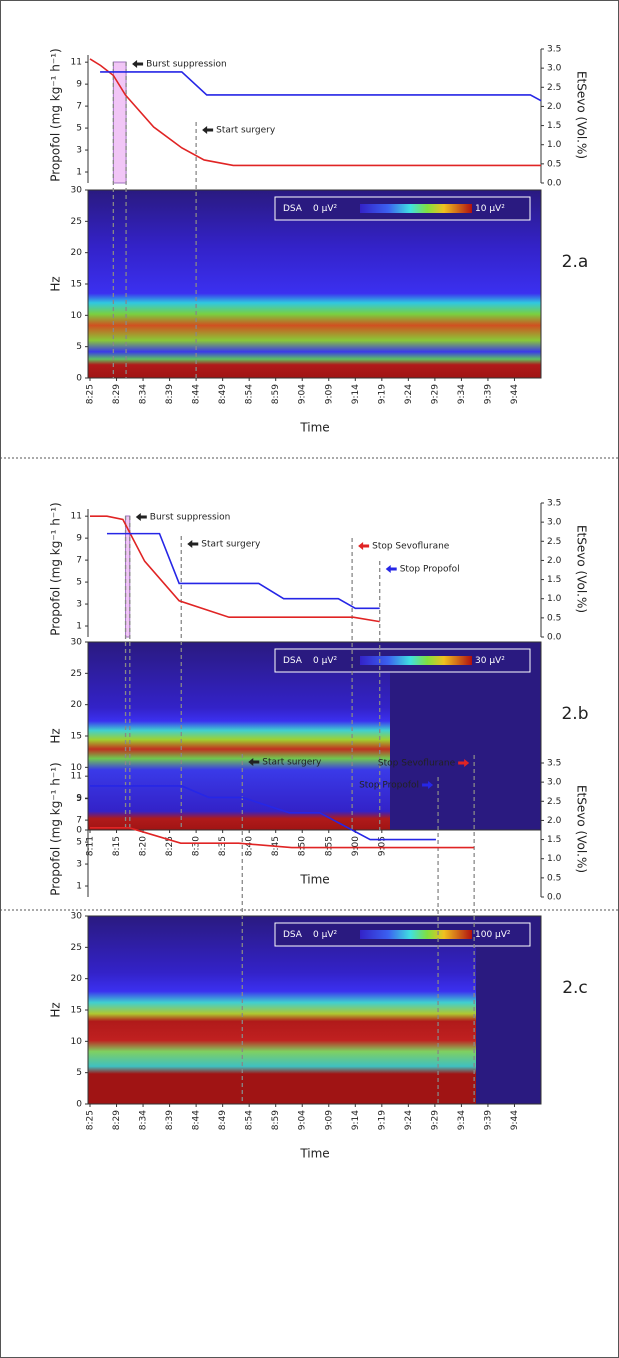 Image resolution: width=619 pixels, height=1358 pixels. Describe the element at coordinates (144, 394) in the screenshot. I see `x-tick-label: 8:34` at that location.